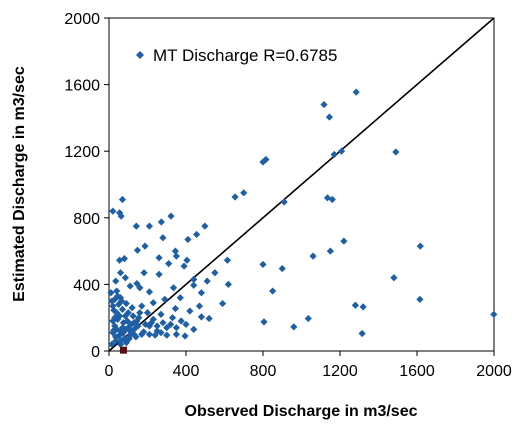  I want to click on legend: MT Discharge R=0.6785, so click(236, 55).